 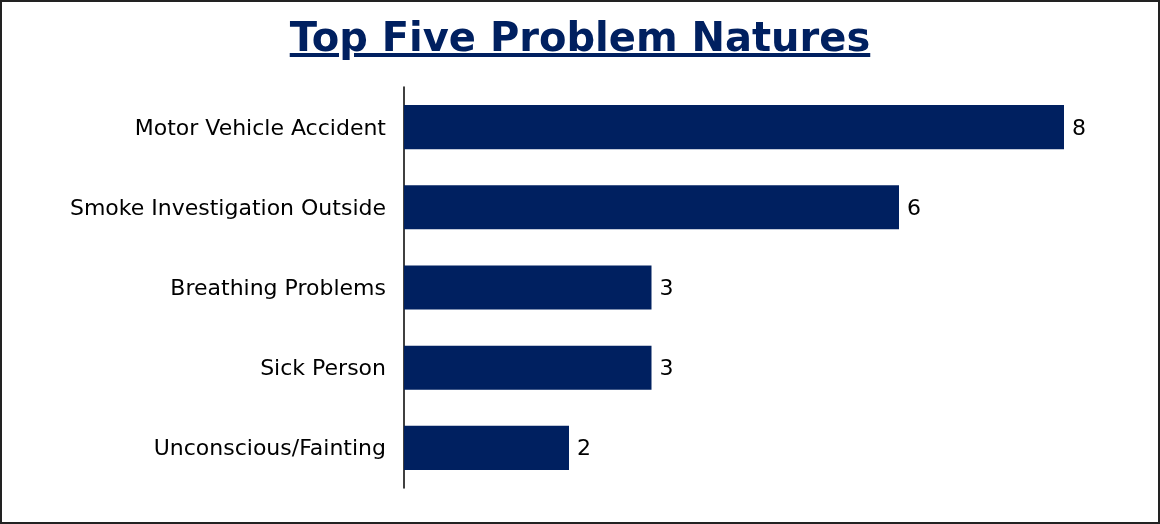 What do you see at coordinates (580, 37) in the screenshot?
I see `chart-title: Top Five Problem Natures` at bounding box center [580, 37].